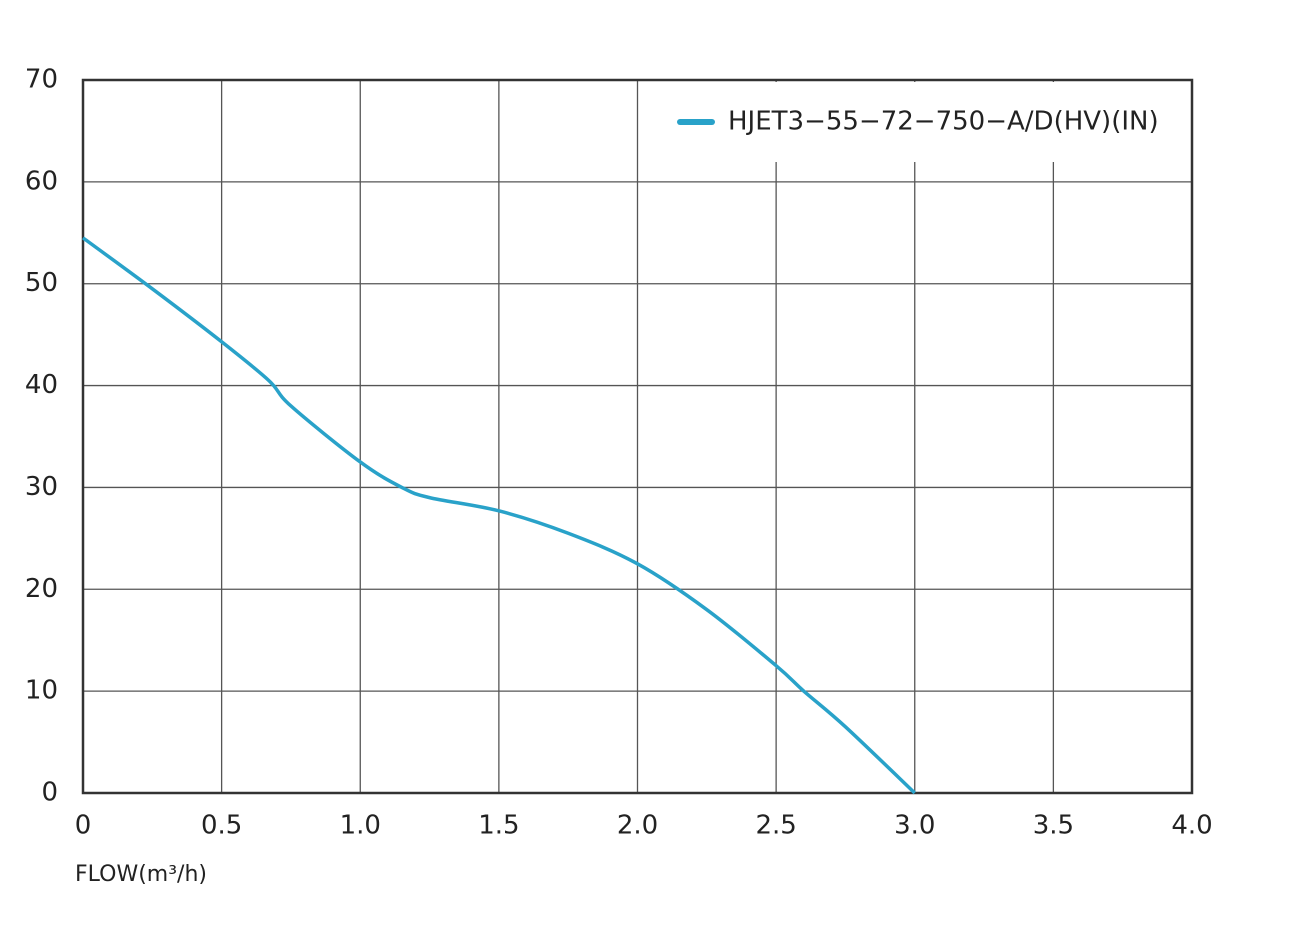  I want to click on y-tick-label: 20, so click(41, 589).